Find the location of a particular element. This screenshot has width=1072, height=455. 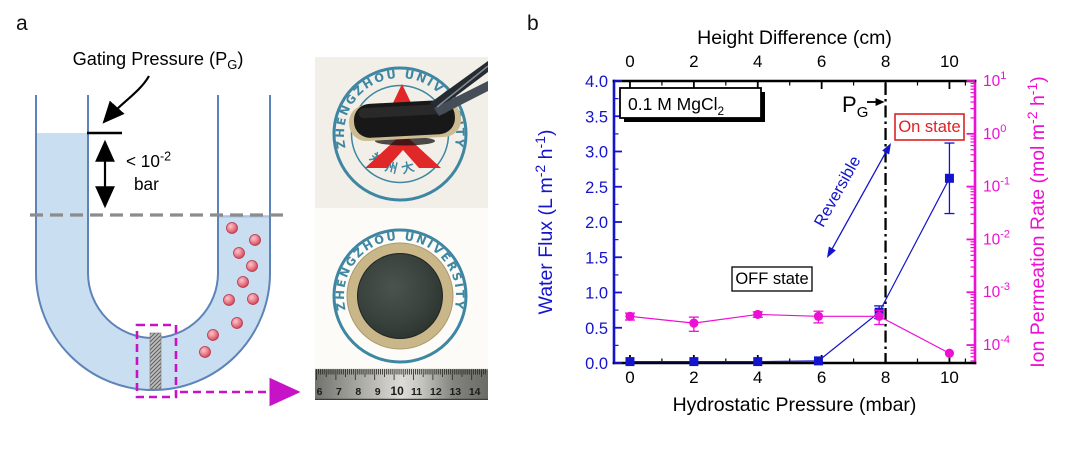

legend-box: 0.1 M MgCl2 is located at coordinates (692, 104).